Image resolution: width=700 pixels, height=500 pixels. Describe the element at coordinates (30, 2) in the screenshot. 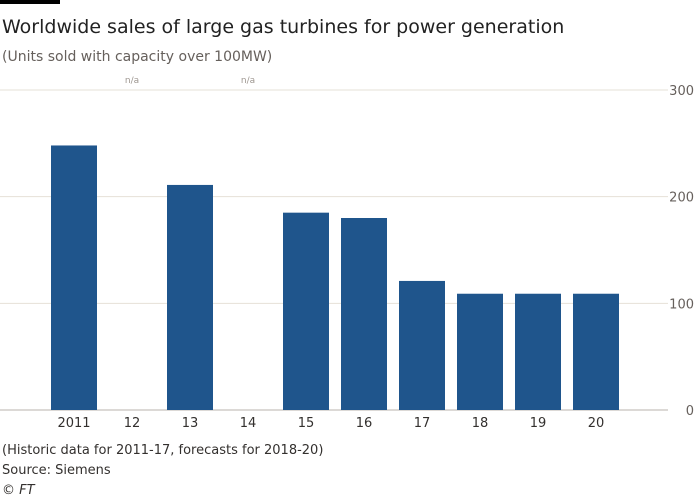

I see `top-rule` at that location.